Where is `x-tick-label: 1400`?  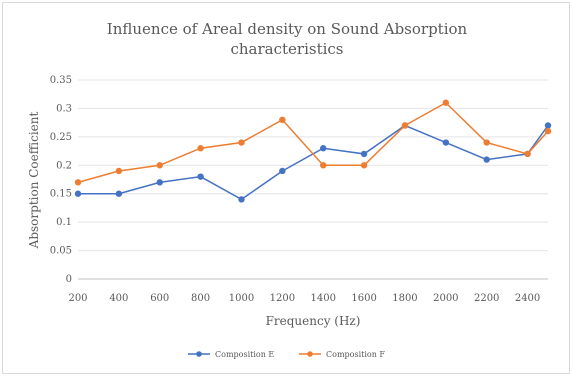 x-tick-label: 1400 is located at coordinates (322, 298).